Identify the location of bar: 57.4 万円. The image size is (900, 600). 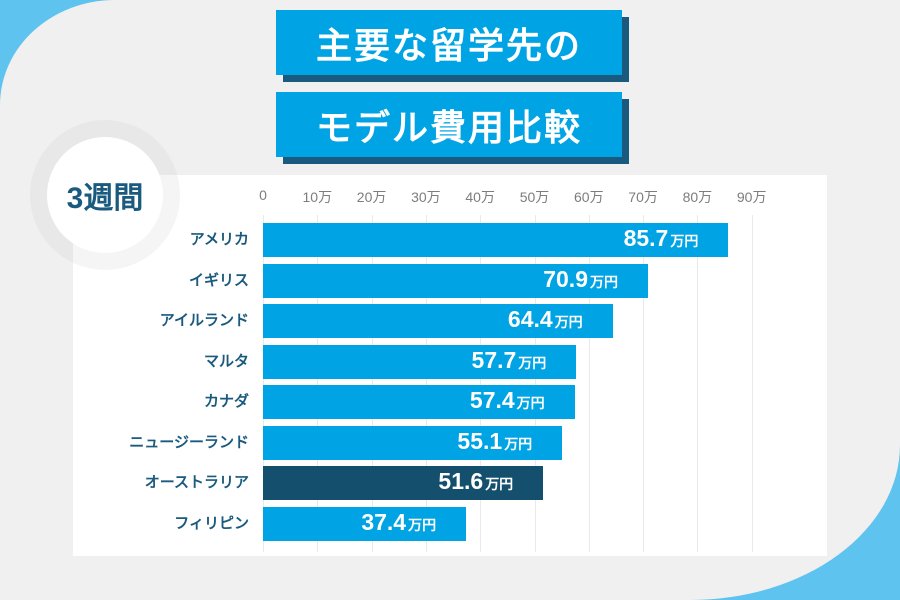
(419, 402).